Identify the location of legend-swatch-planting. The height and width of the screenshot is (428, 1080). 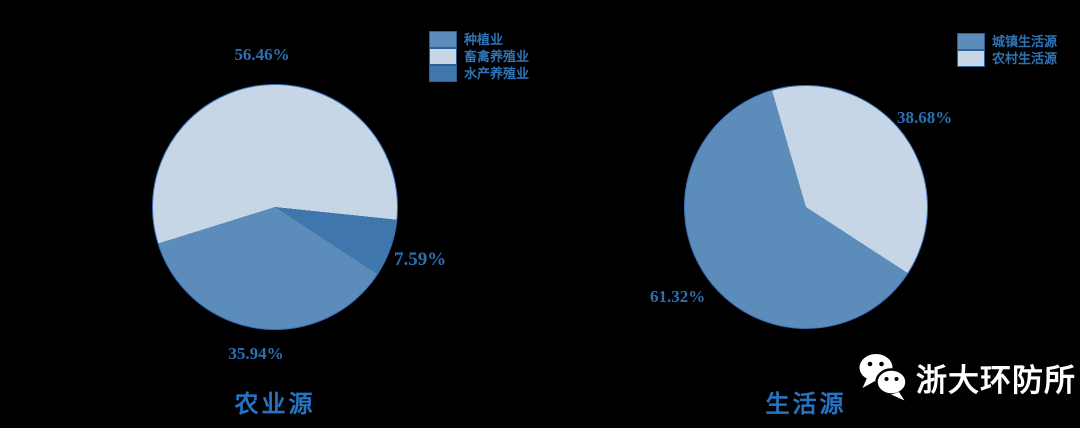
(443, 39).